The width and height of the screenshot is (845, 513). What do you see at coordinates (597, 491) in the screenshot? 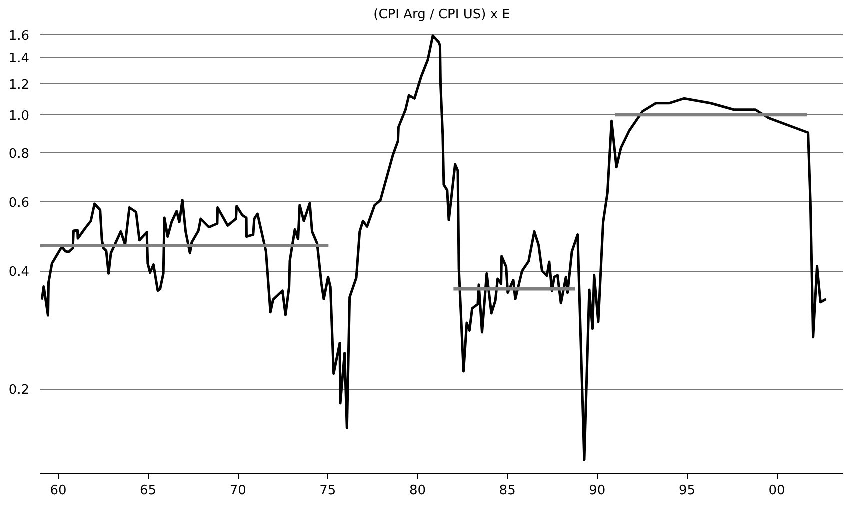
I see `x-tick-label: 90` at bounding box center [597, 491].